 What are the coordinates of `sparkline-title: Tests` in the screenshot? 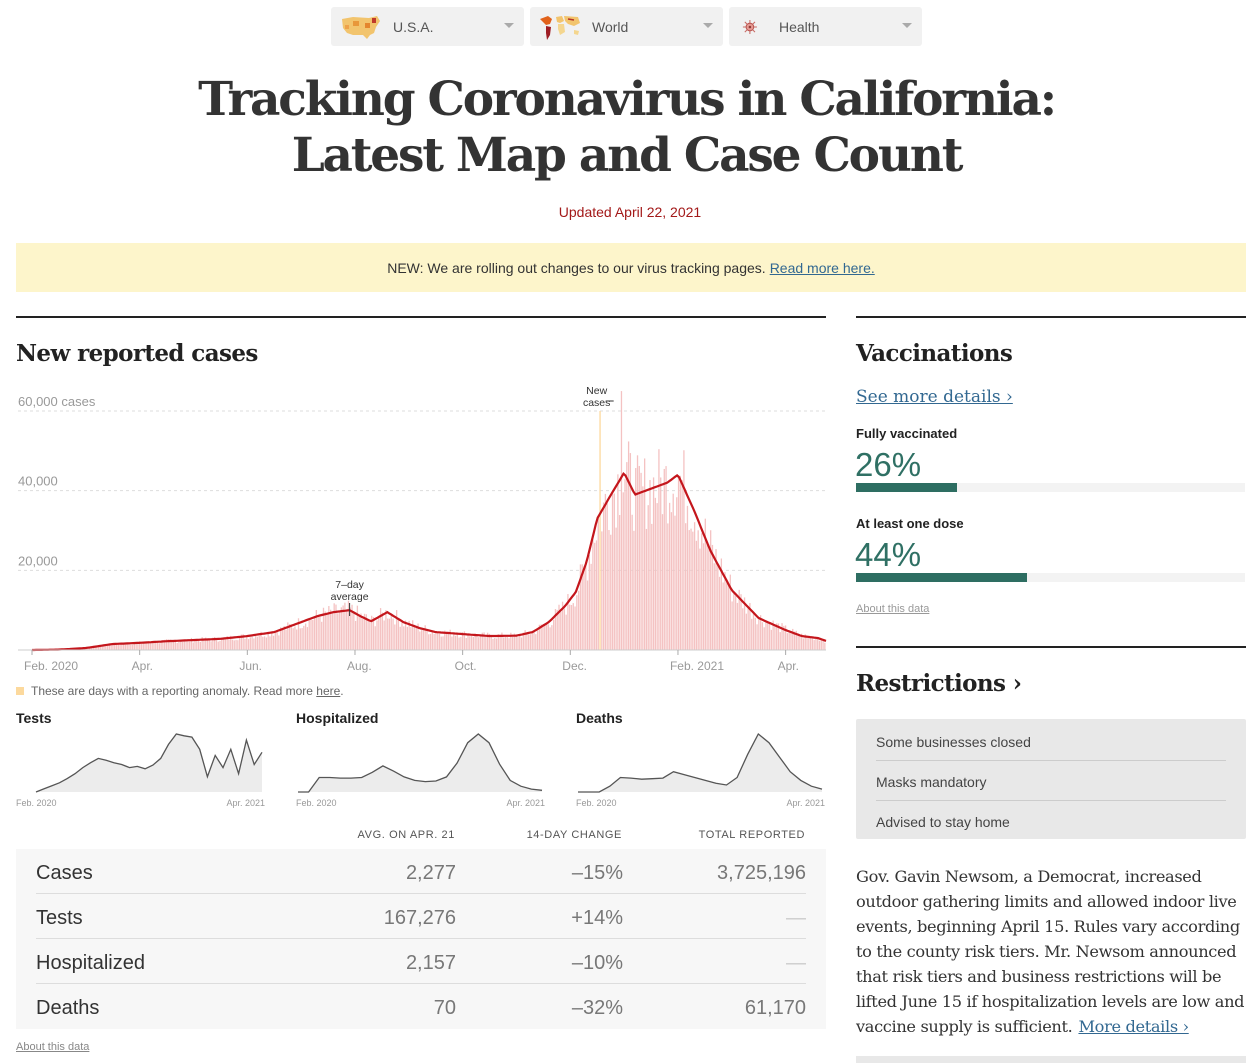 It's located at (34, 718).